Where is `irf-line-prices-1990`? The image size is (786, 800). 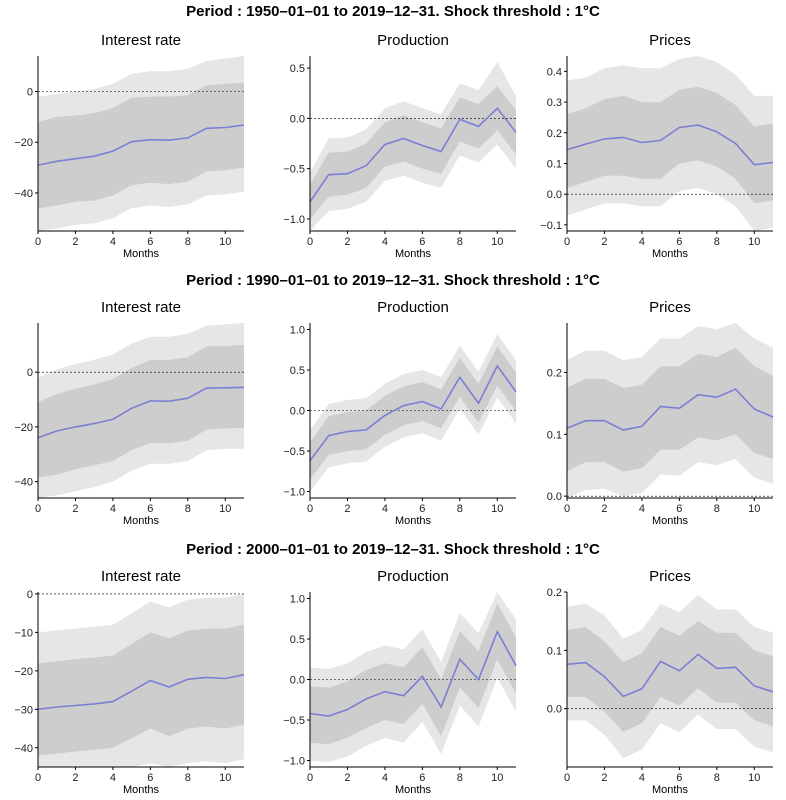 irf-line-prices-1990 is located at coordinates (670, 409).